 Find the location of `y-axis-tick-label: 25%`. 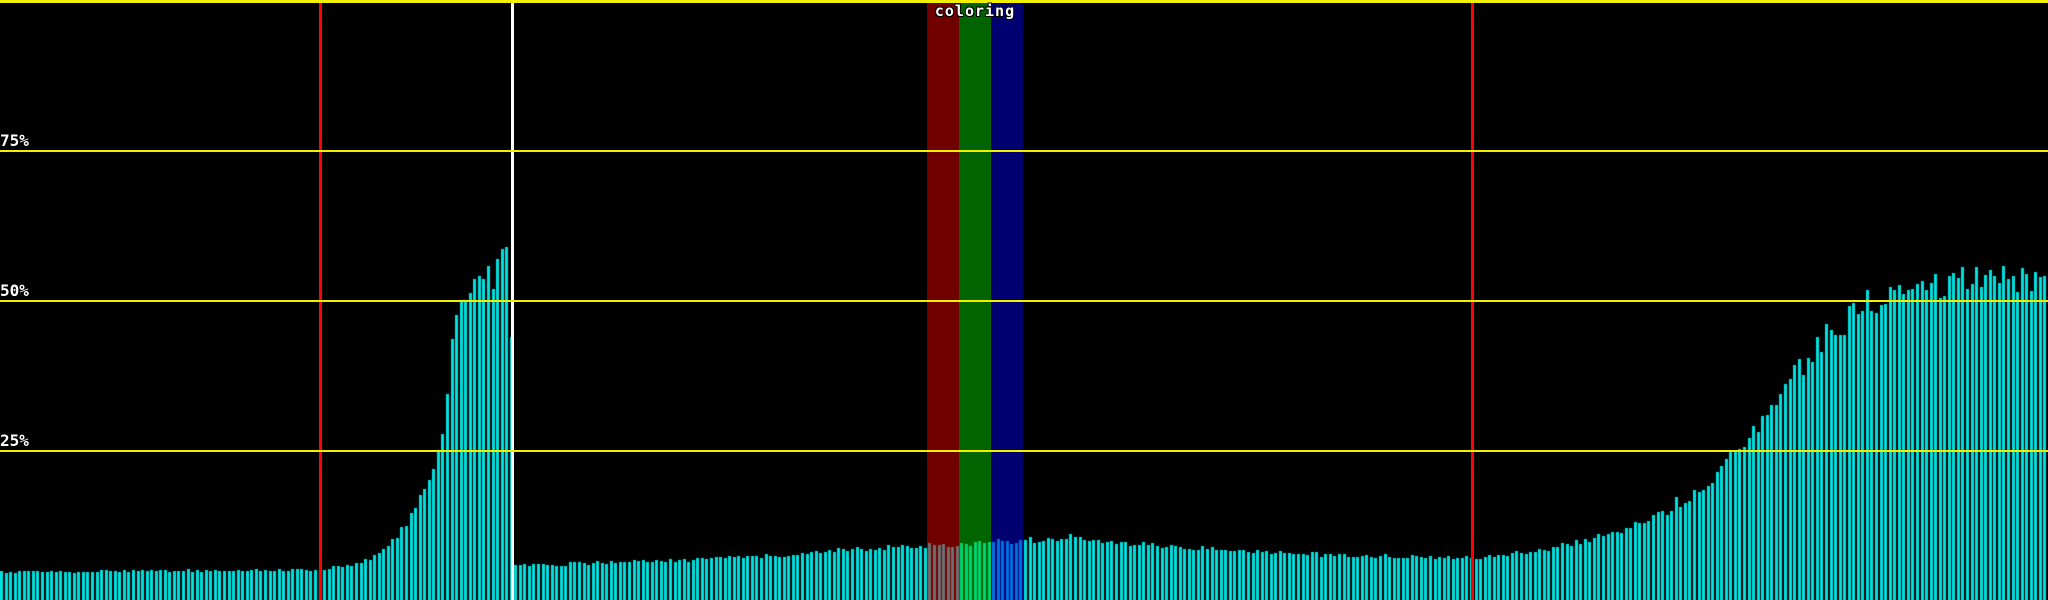

y-axis-tick-label: 25% is located at coordinates (14, 440).